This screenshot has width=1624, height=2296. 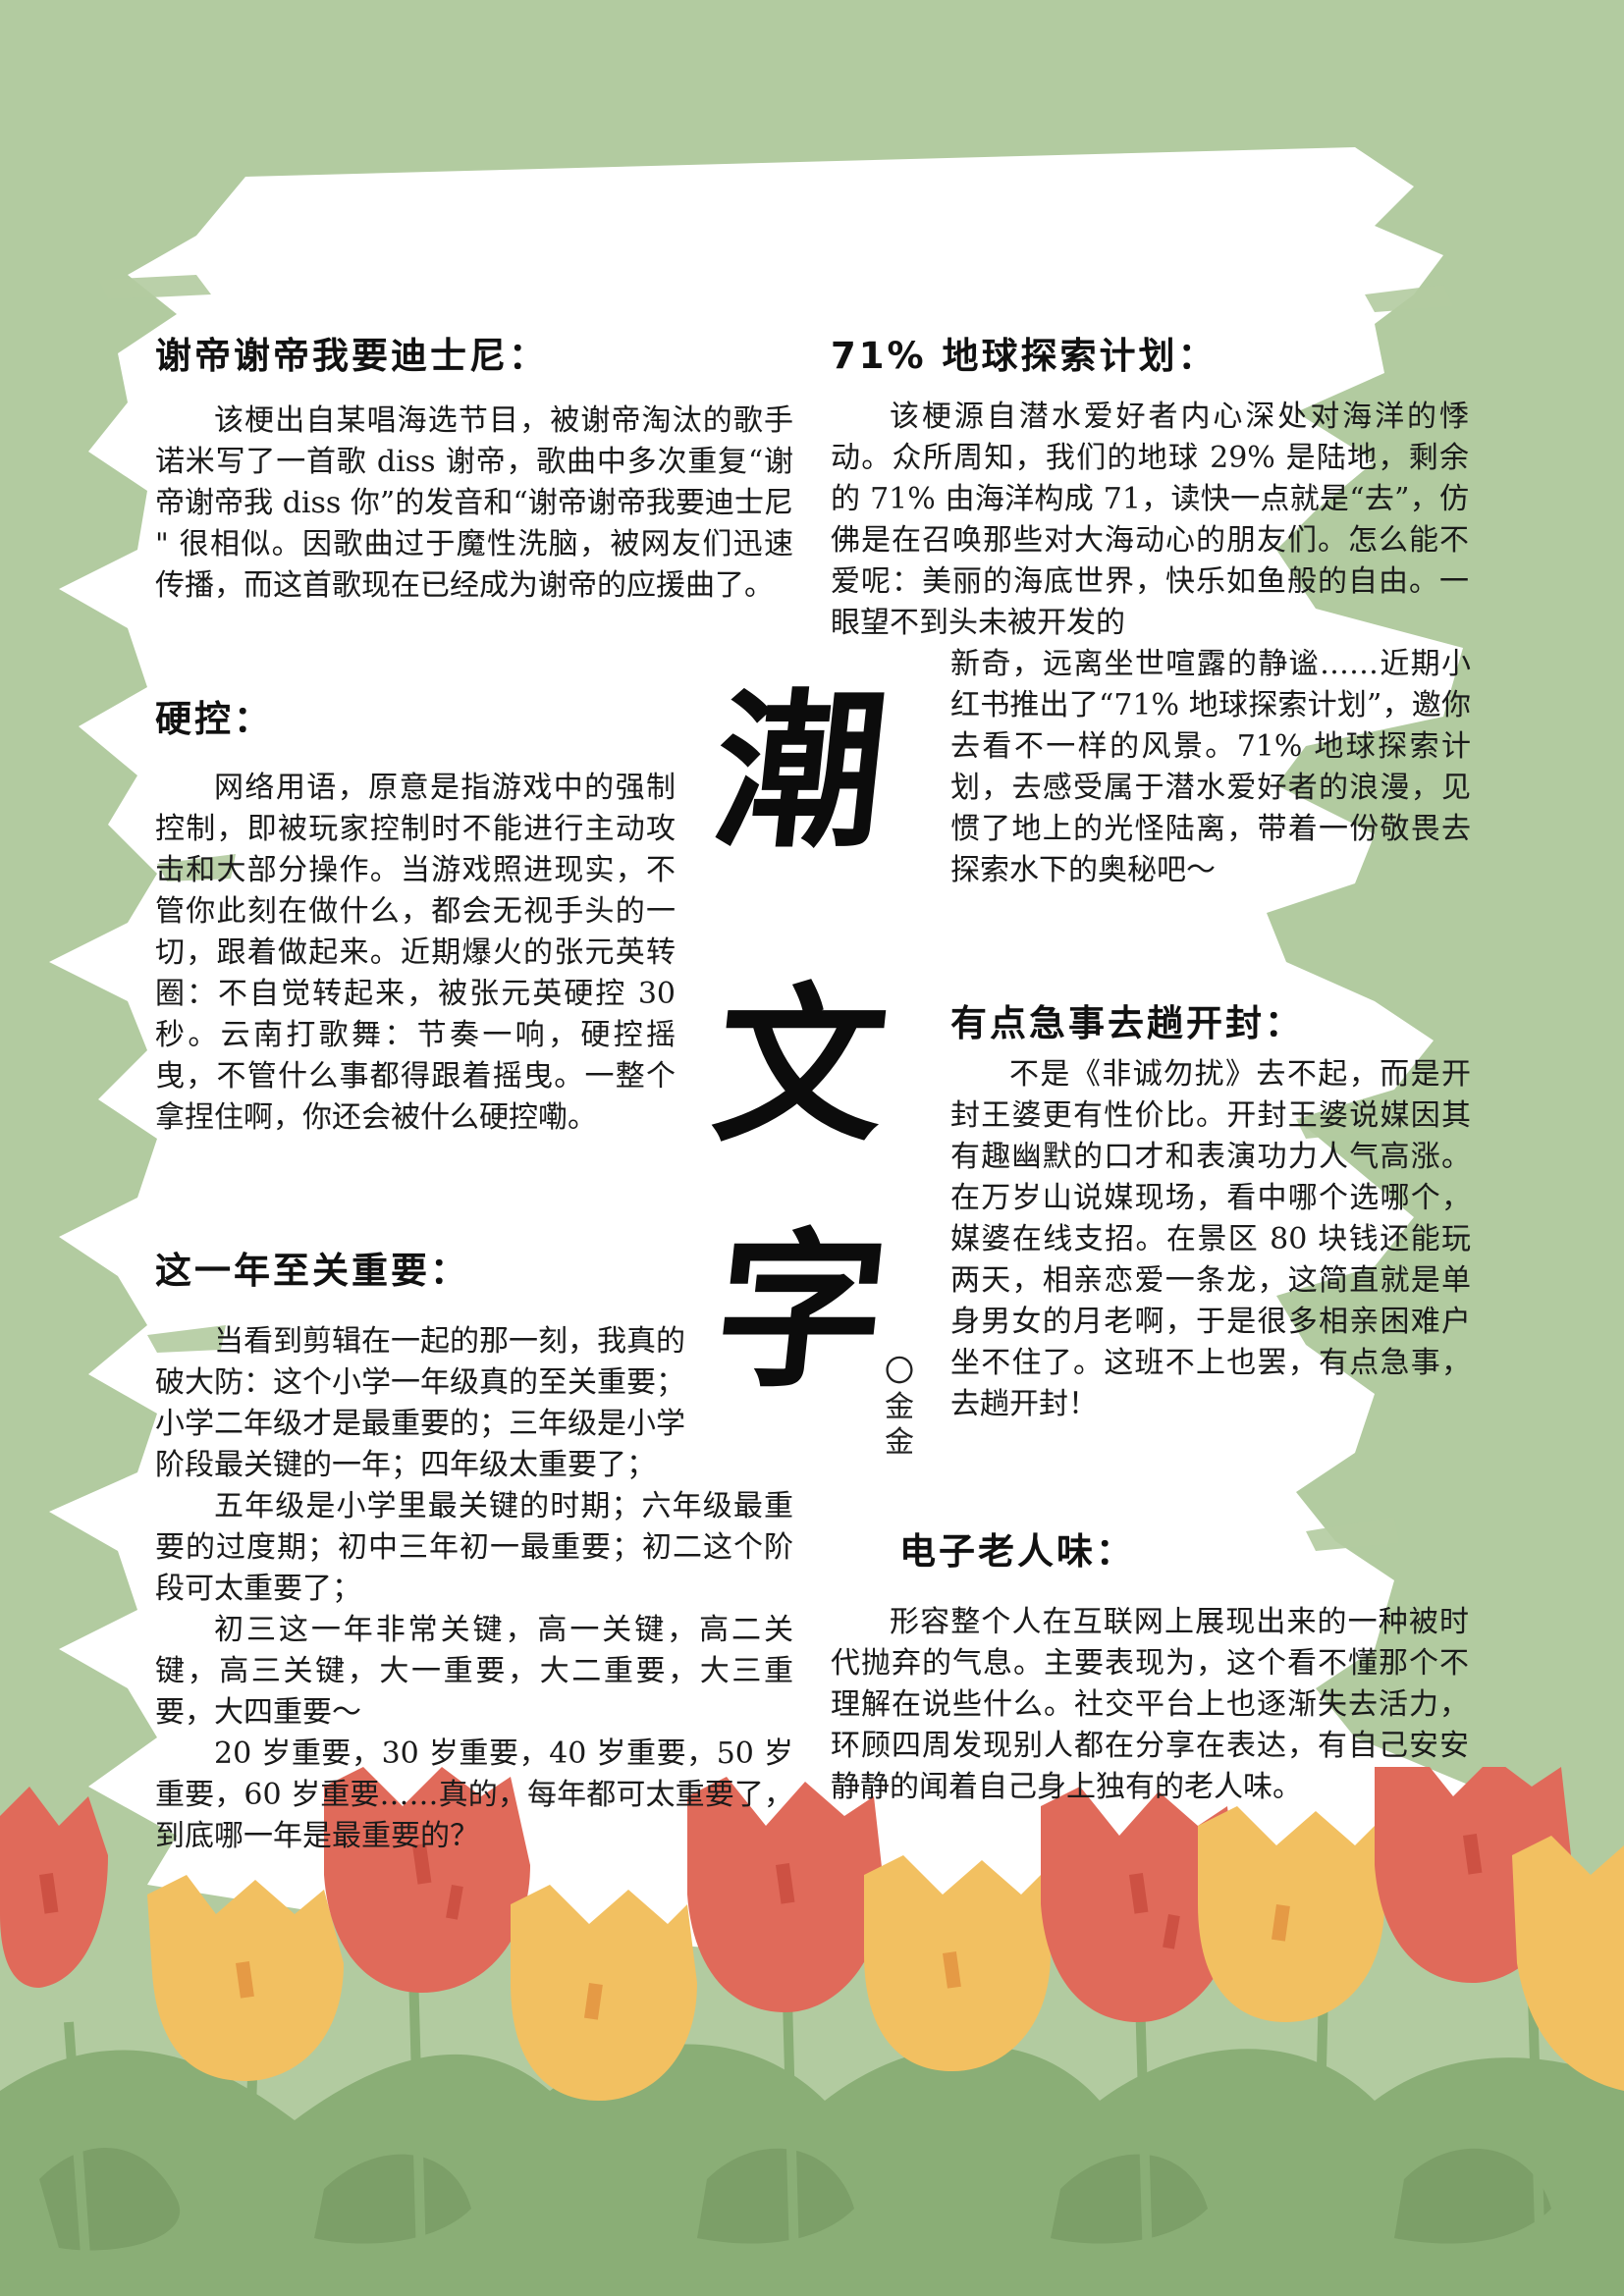 I want to click on section-heading-elder-vibe: 电子老人味：, so click(x=1017, y=1552).